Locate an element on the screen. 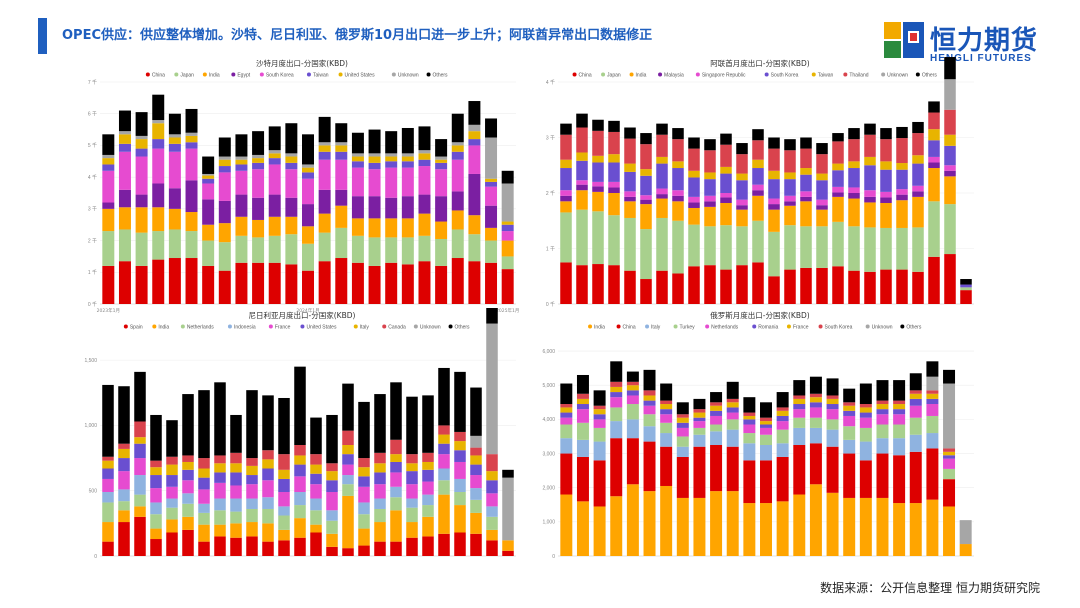 This screenshot has width=1080, height=608. legend-marker-china is located at coordinates (147, 74).